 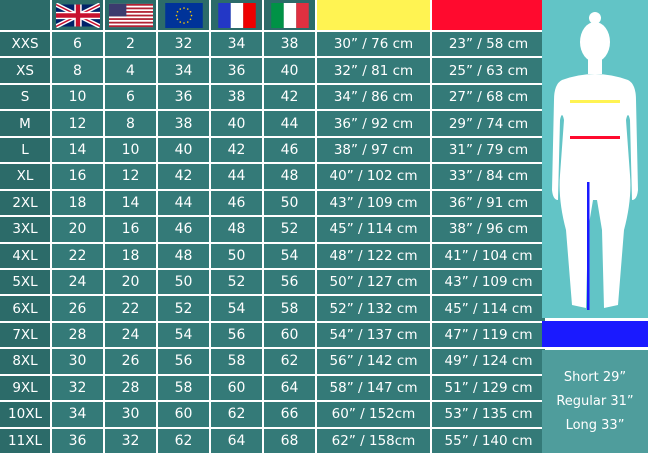 I want to click on cell-hip: 56” / 142 cm, so click(x=373, y=361).